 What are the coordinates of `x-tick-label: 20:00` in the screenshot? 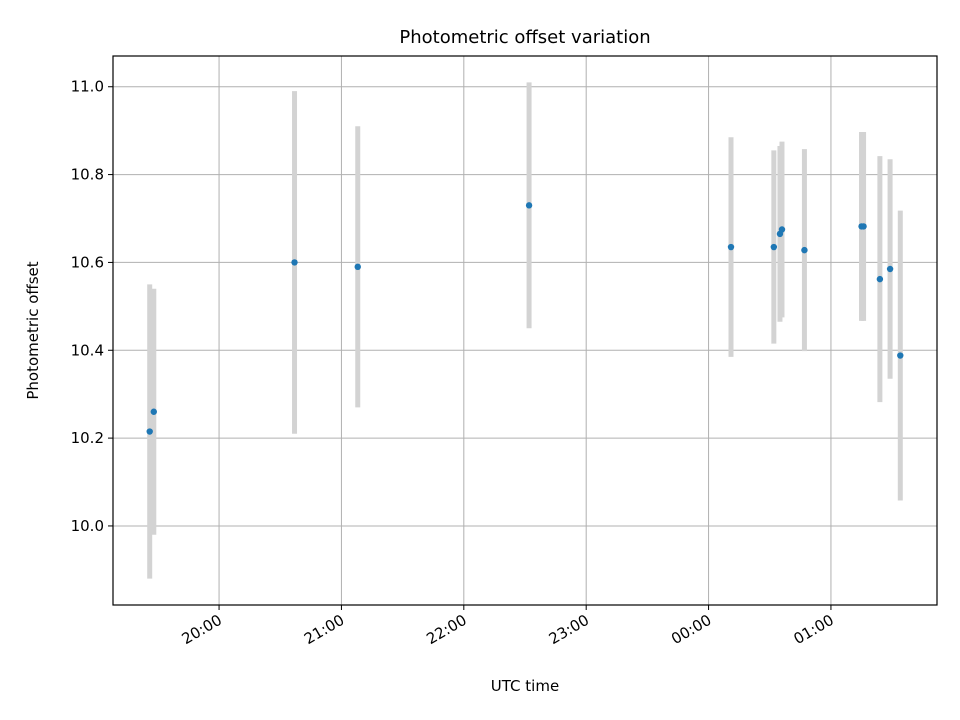 It's located at (202, 629).